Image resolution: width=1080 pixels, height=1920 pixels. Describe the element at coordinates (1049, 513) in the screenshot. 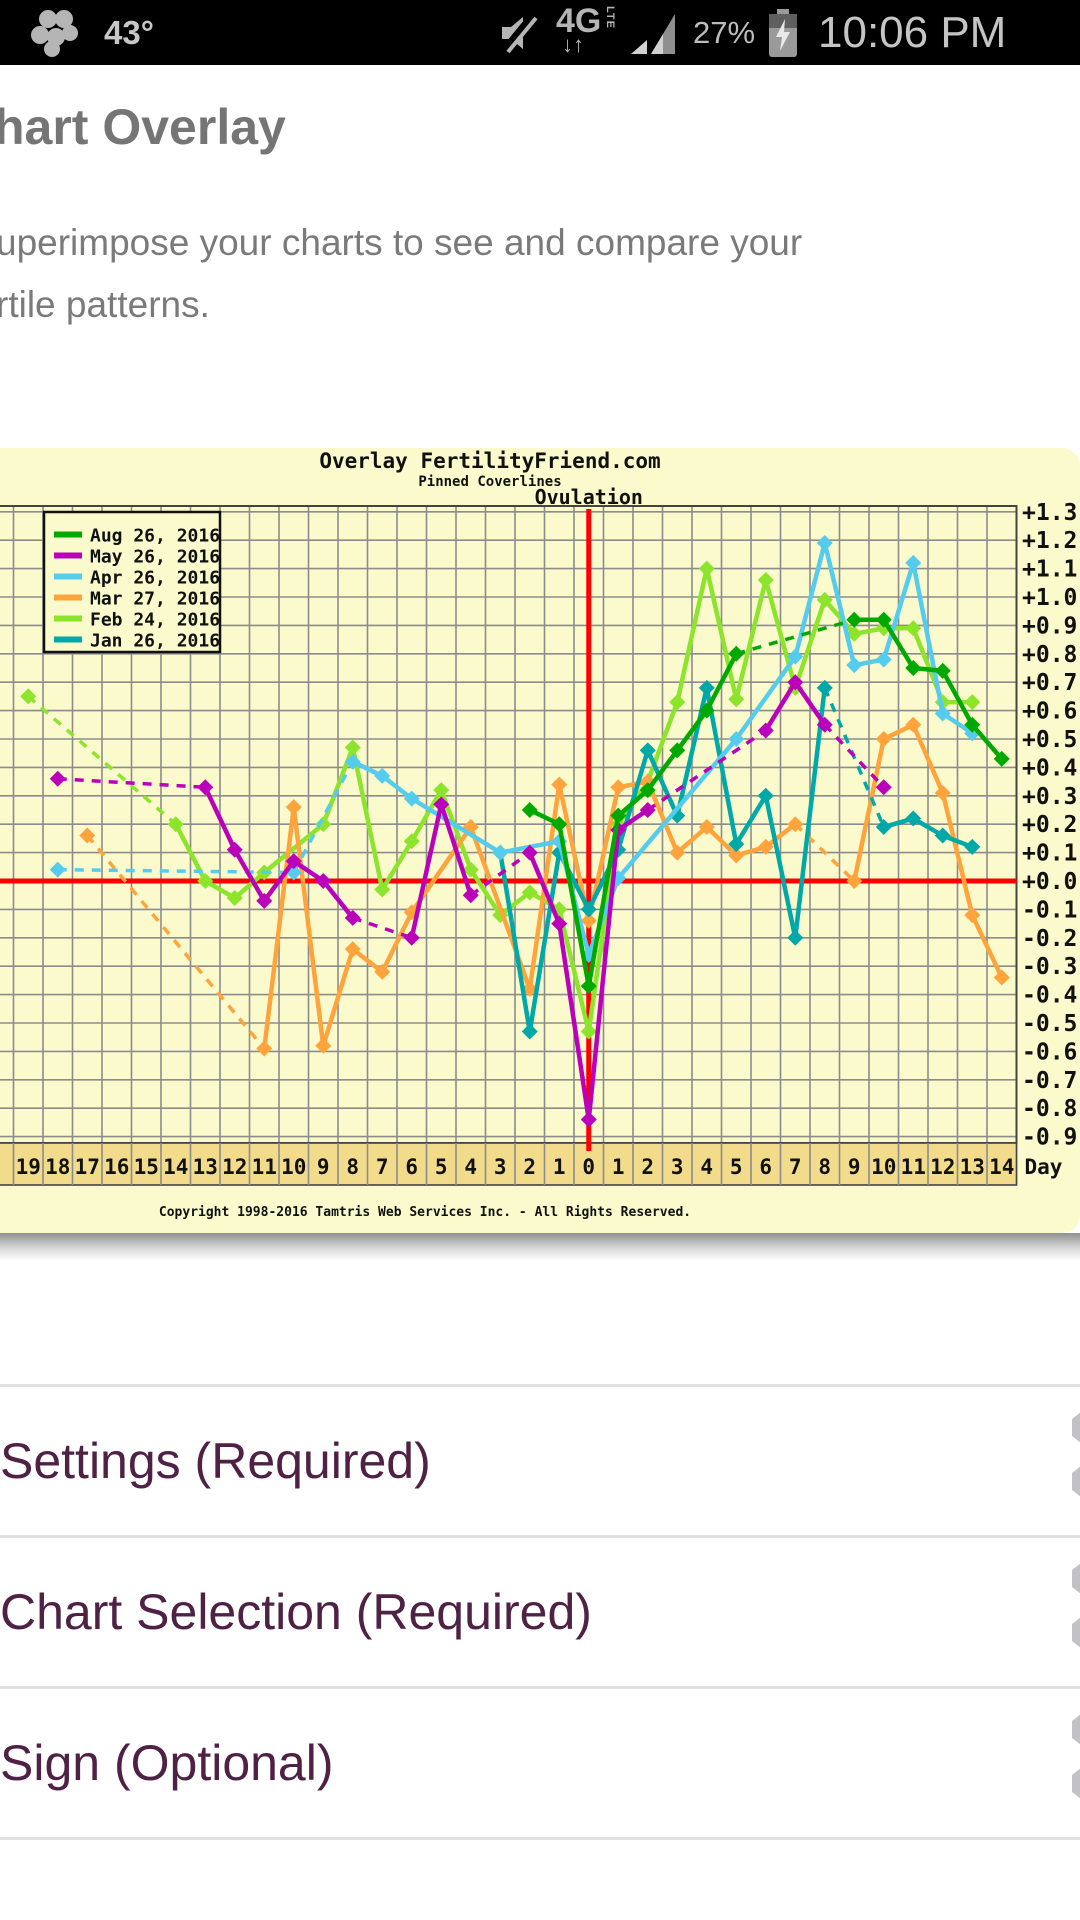

I see `svg-text: +1.3` at that location.